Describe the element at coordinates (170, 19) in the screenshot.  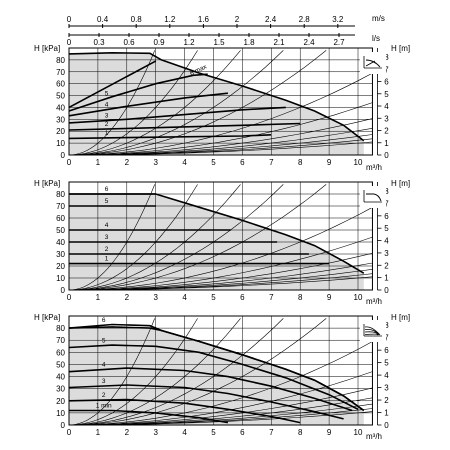
I see `ms-tick-label: 1.2` at that location.